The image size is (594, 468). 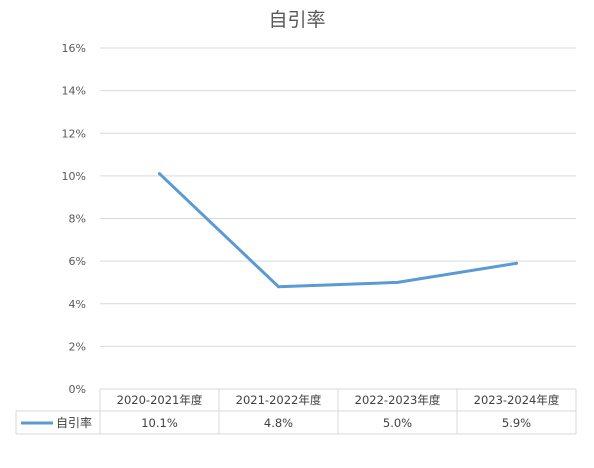 I want to click on chart-title: 自引率, so click(x=296, y=20).